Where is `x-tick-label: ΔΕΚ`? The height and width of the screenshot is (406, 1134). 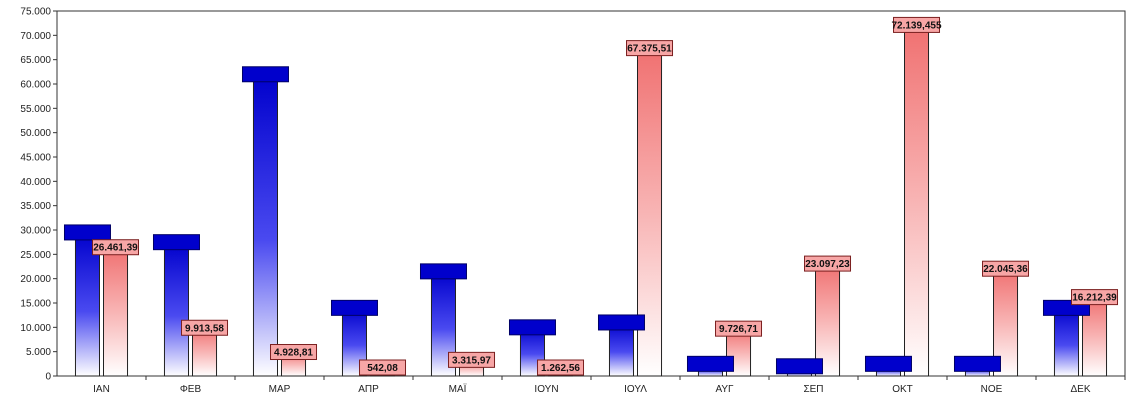
x-tick-label: ΔΕΚ is located at coordinates (1080, 389).